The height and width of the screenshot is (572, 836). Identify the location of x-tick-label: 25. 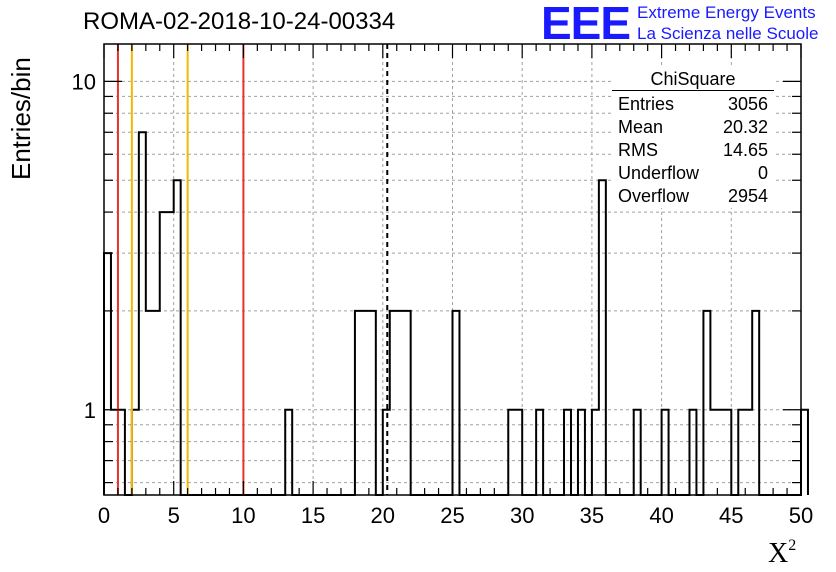
(452, 515).